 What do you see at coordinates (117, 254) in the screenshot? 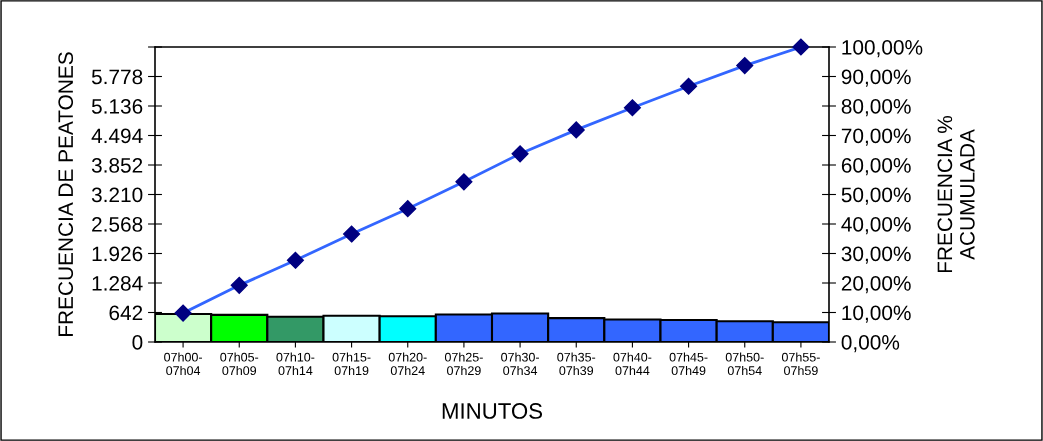
I see `y-tick-label: 1.926` at bounding box center [117, 254].